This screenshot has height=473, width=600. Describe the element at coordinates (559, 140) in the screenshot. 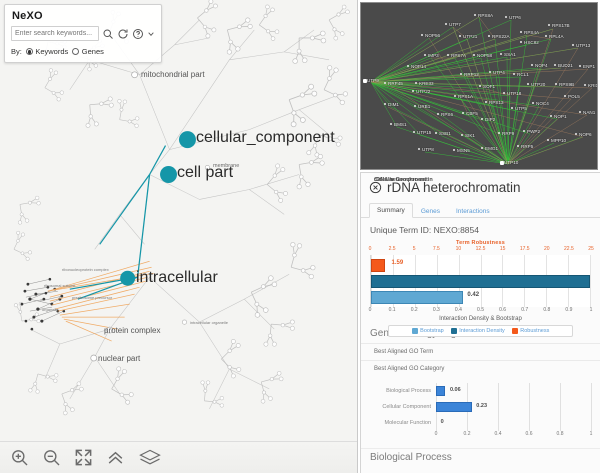

I see `gene-label: MPP10` at that location.